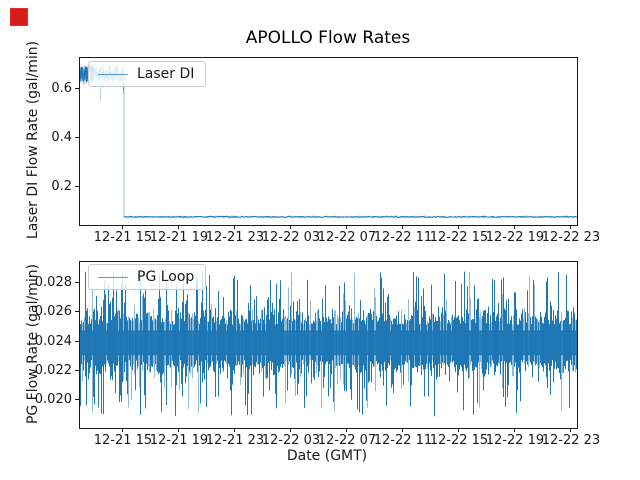  What do you see at coordinates (61, 187) in the screenshot?
I see `y-tick-label: 0.2` at bounding box center [61, 187].